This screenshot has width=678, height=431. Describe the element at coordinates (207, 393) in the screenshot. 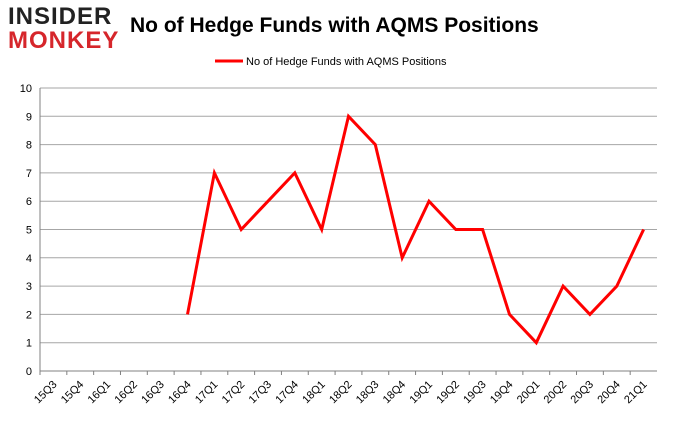

I see `x-tick-label: 17Q1` at that location.